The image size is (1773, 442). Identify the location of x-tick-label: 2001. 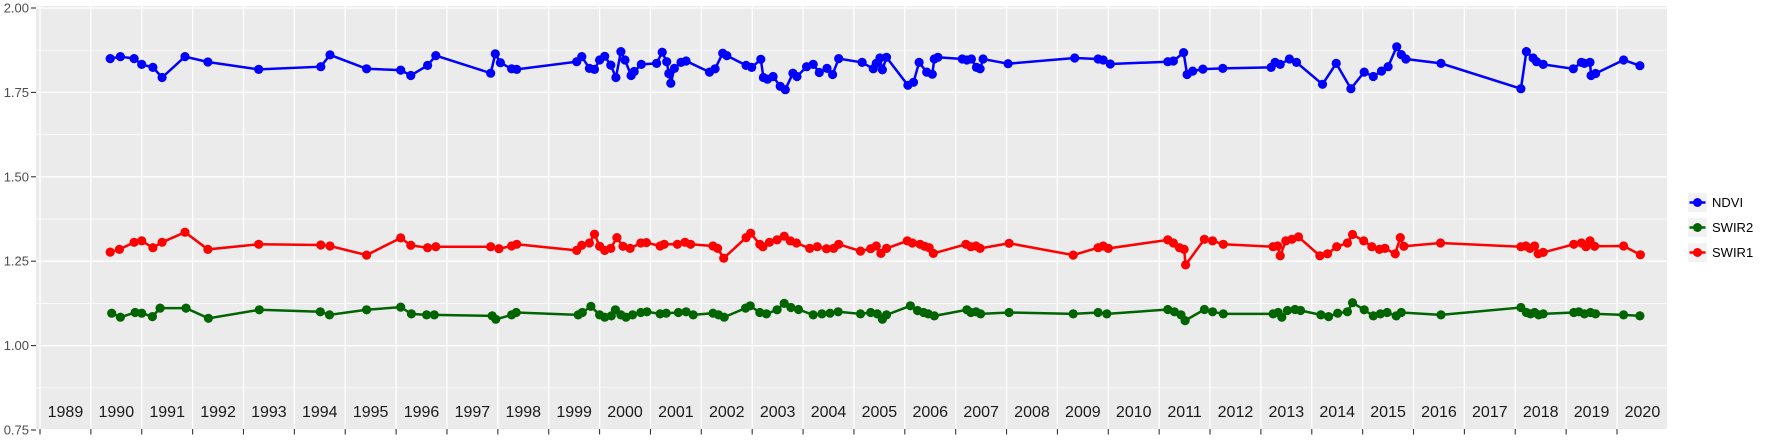
(676, 412).